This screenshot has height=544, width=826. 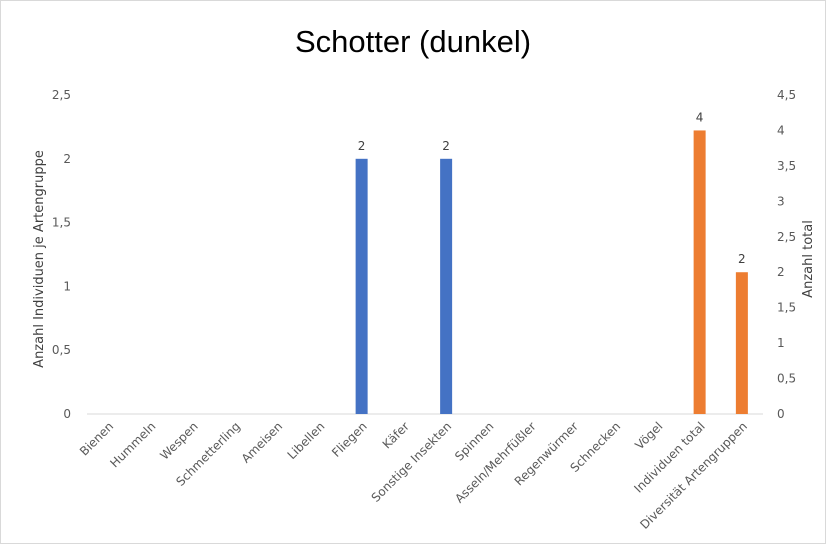 I want to click on x-tick-label: Bienen, so click(x=96, y=438).